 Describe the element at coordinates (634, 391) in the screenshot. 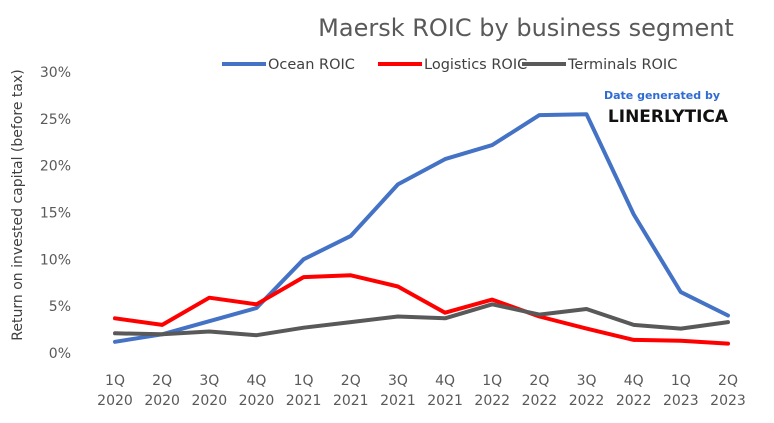

I see `x-tick-label: 4Q 2022` at that location.